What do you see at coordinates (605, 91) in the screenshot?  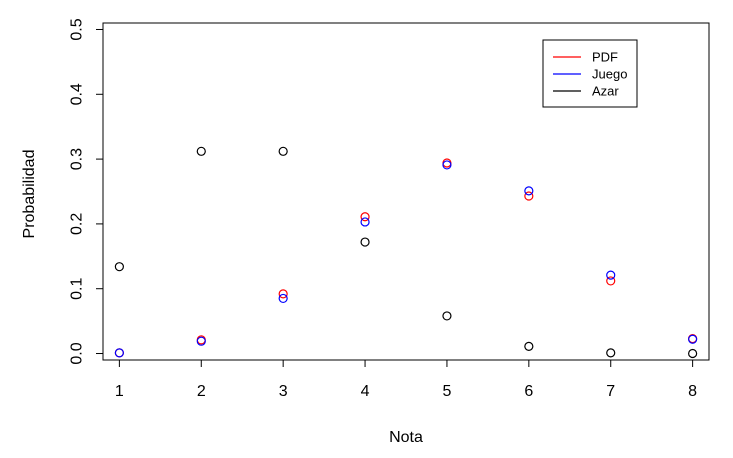 I see `legend-label-azar: Azar` at bounding box center [605, 91].